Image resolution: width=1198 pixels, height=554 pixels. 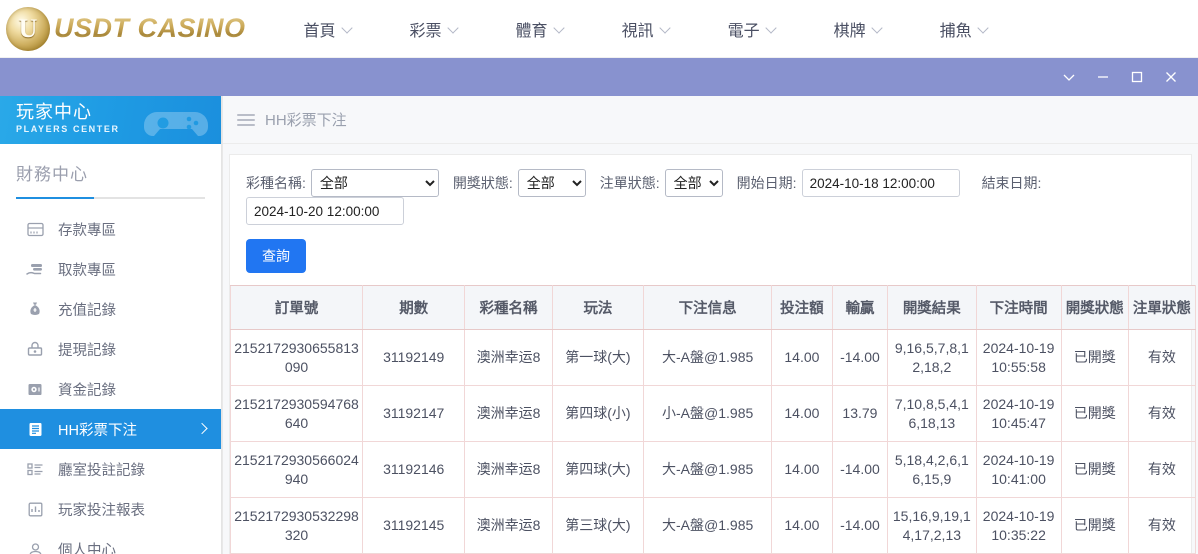 What do you see at coordinates (87, 270) in the screenshot?
I see `sidebar-item-label: 取款專區` at bounding box center [87, 270].